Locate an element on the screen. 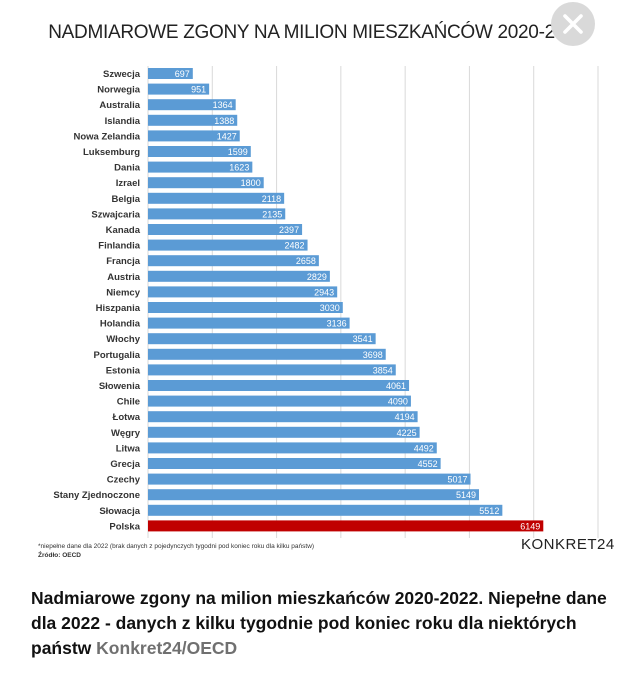 The height and width of the screenshot is (680, 641). value-label: 5149 is located at coordinates (466, 495).